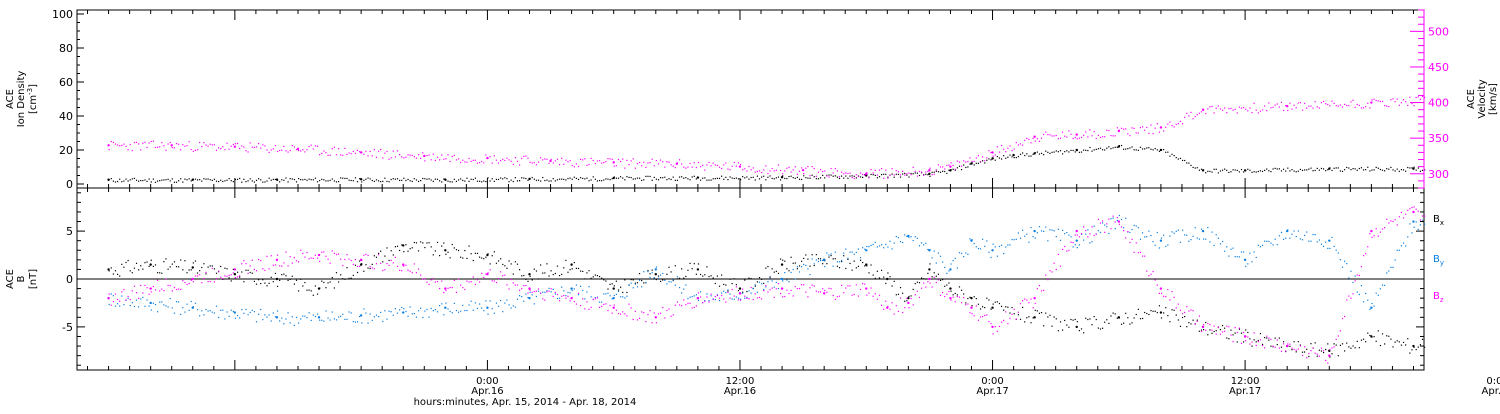  What do you see at coordinates (21, 278) in the screenshot?
I see `field-axis-label-line2: B` at bounding box center [21, 278].